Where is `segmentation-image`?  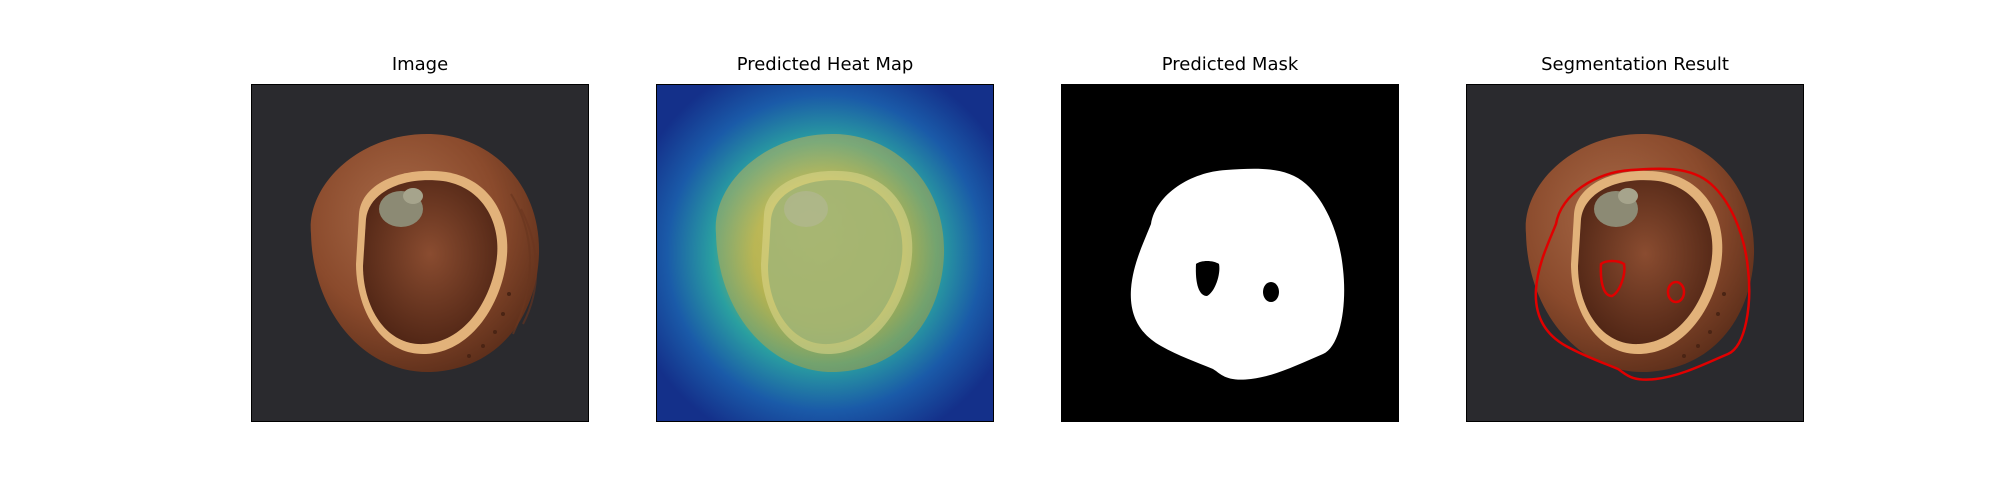
segmentation-image is located at coordinates (1635, 253).